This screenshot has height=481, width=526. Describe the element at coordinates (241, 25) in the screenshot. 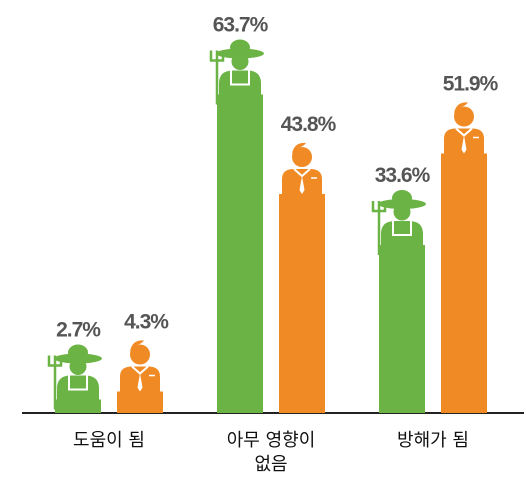

I see `value-label: 63.7%` at that location.